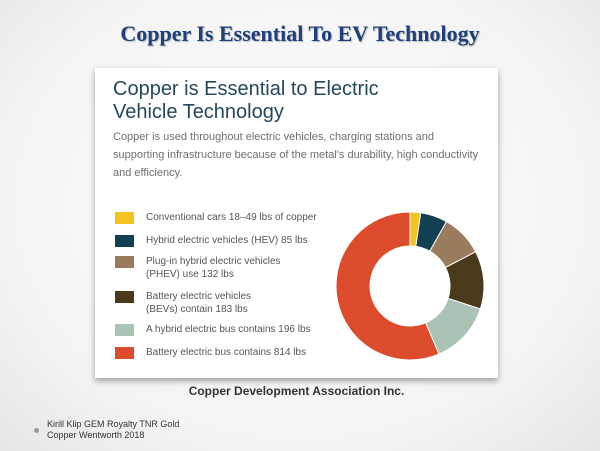  What do you see at coordinates (246, 89) in the screenshot?
I see `card-title-line-1: Copper is Essential to Electric` at bounding box center [246, 89].